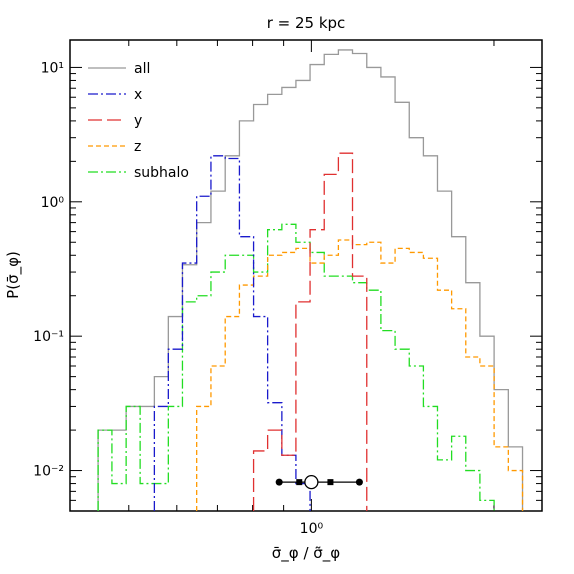 The height and width of the screenshot is (574, 574). What do you see at coordinates (306, 553) in the screenshot?
I see `x-axis-label: σ̄_φ / σ̃_φ` at bounding box center [306, 553].